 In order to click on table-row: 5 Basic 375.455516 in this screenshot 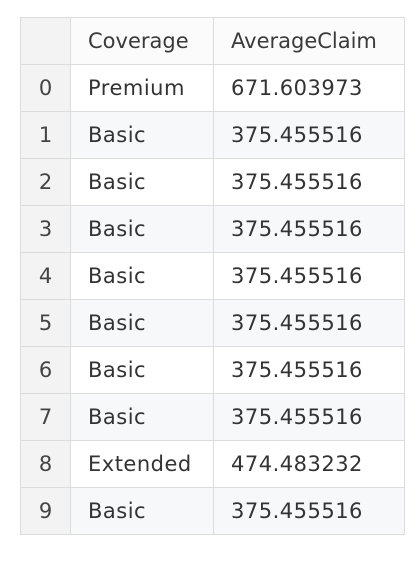, I will do `click(212, 323)`.